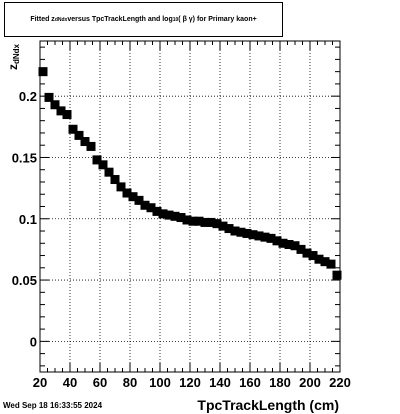  Describe the element at coordinates (120, 19) in the screenshot. I see `title-text-2: versus TpcTrackLength and log` at that location.